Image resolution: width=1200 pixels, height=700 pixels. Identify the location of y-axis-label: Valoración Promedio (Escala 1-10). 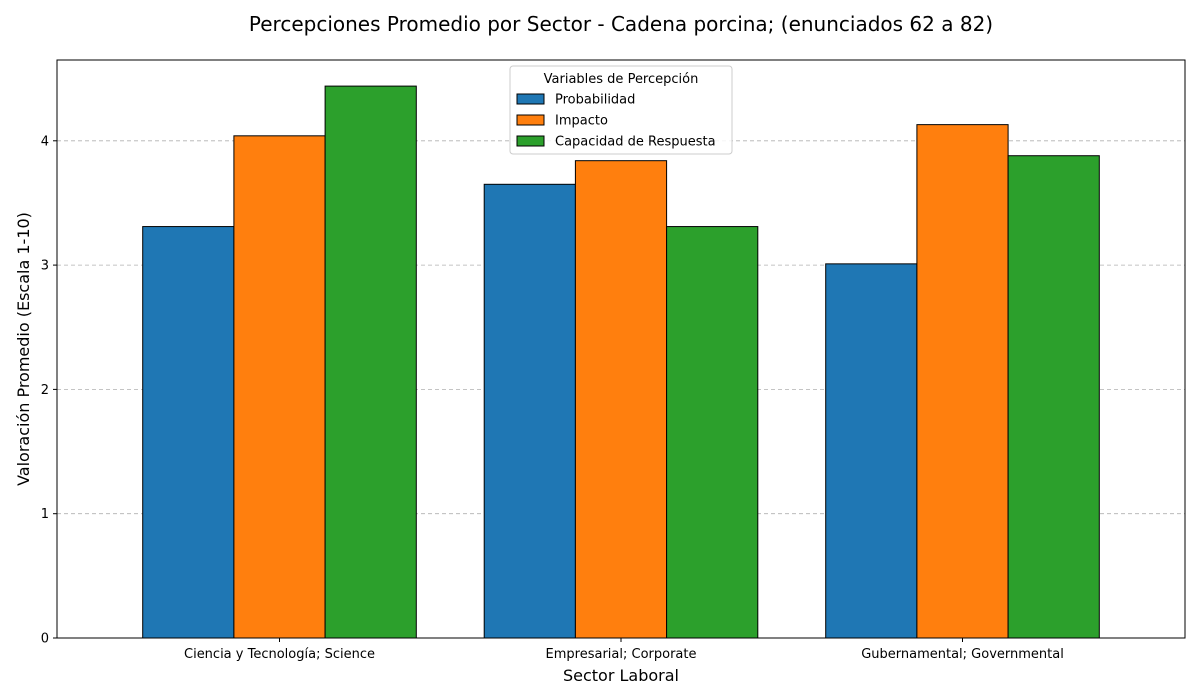
(23, 349).